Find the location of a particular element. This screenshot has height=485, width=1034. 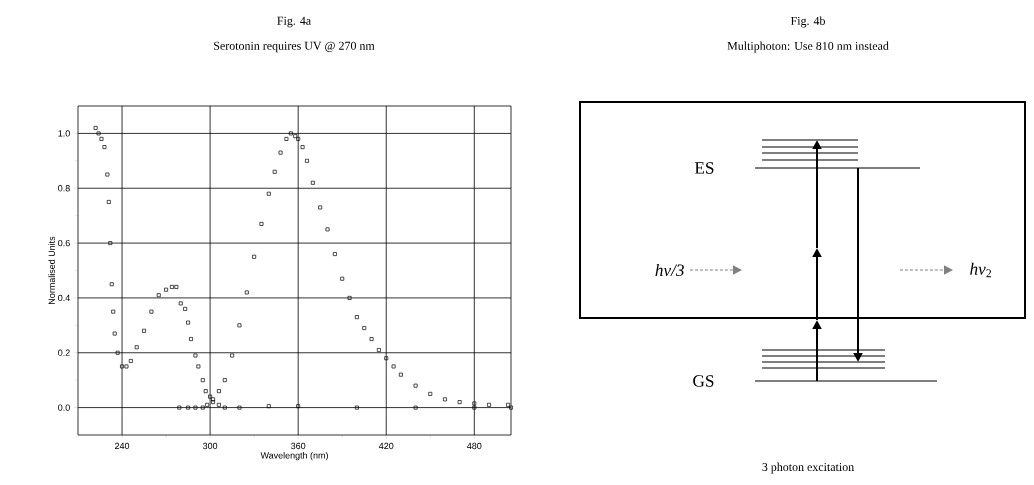

x-tick-label: 300 is located at coordinates (210, 446).